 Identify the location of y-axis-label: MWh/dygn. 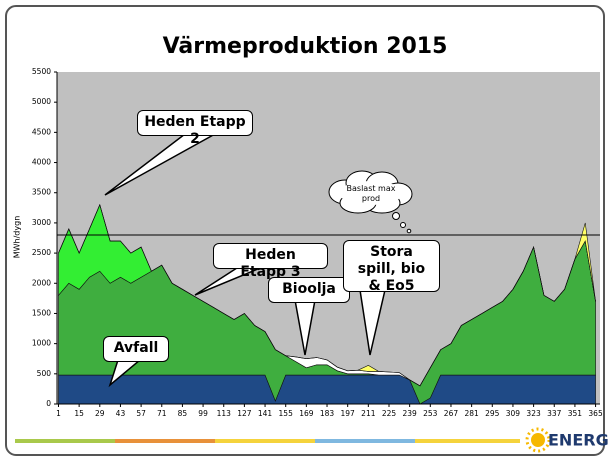
(17, 237).